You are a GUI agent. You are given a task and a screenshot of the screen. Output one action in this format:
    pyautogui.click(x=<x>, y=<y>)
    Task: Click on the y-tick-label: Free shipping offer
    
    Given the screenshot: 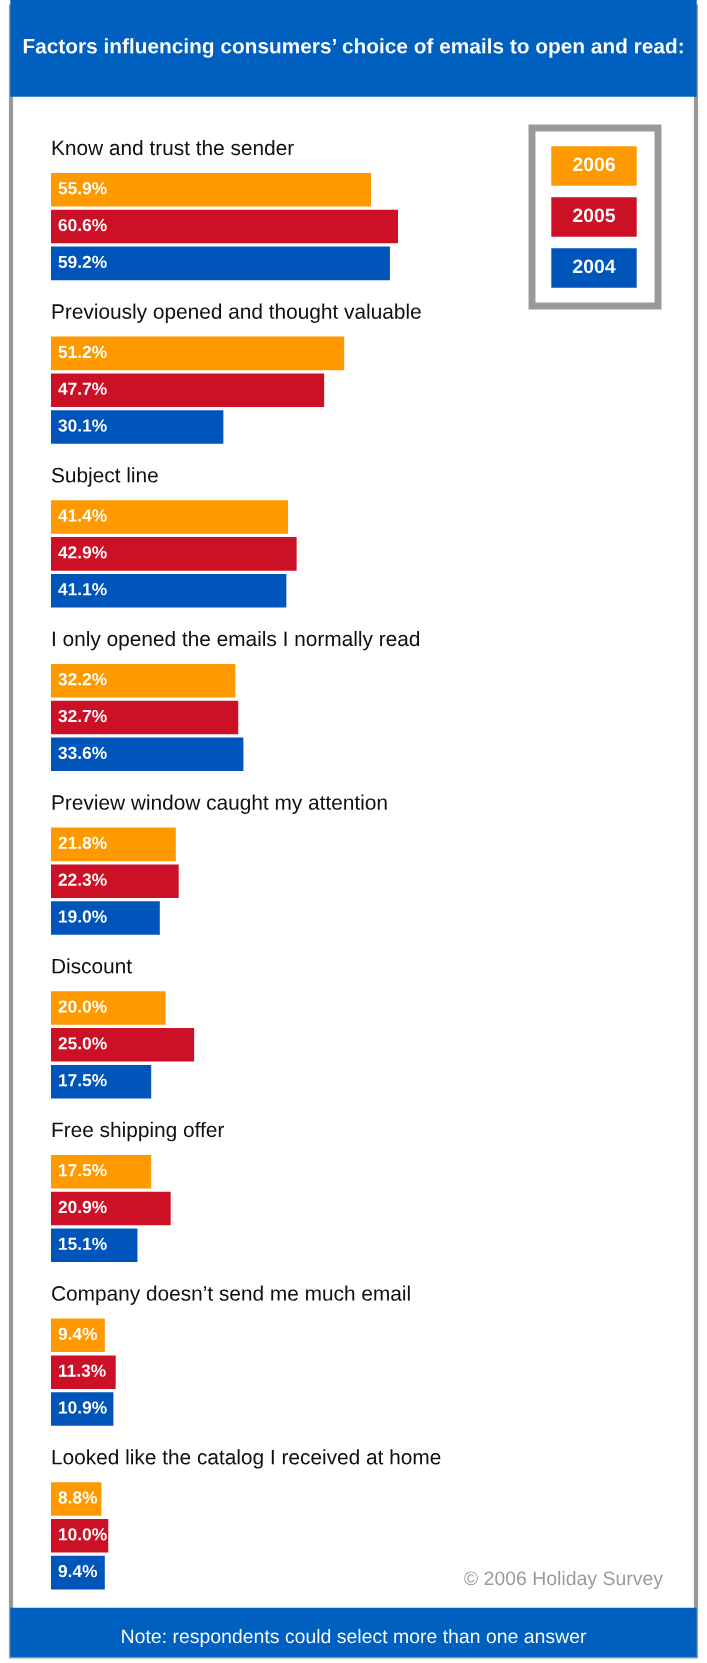 What is the action you would take?
    pyautogui.click(x=138, y=1131)
    